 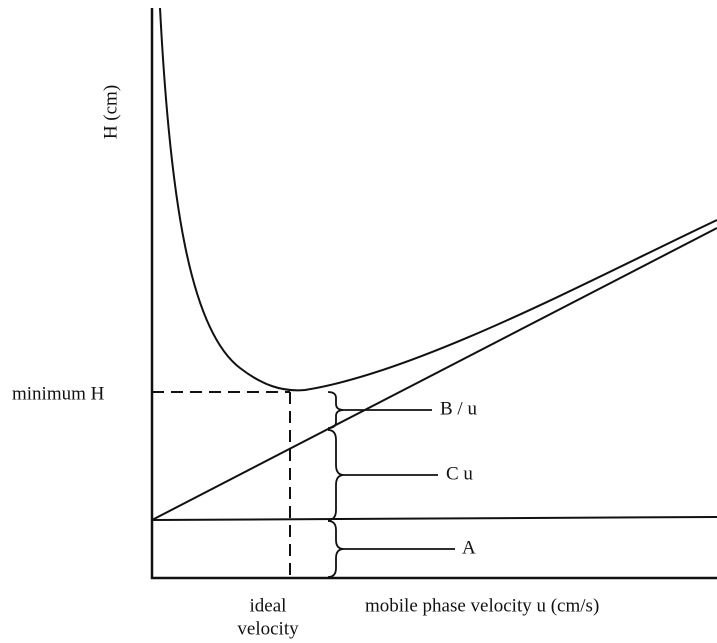 What do you see at coordinates (110, 112) in the screenshot?
I see `y-axis-label: H (cm)` at bounding box center [110, 112].